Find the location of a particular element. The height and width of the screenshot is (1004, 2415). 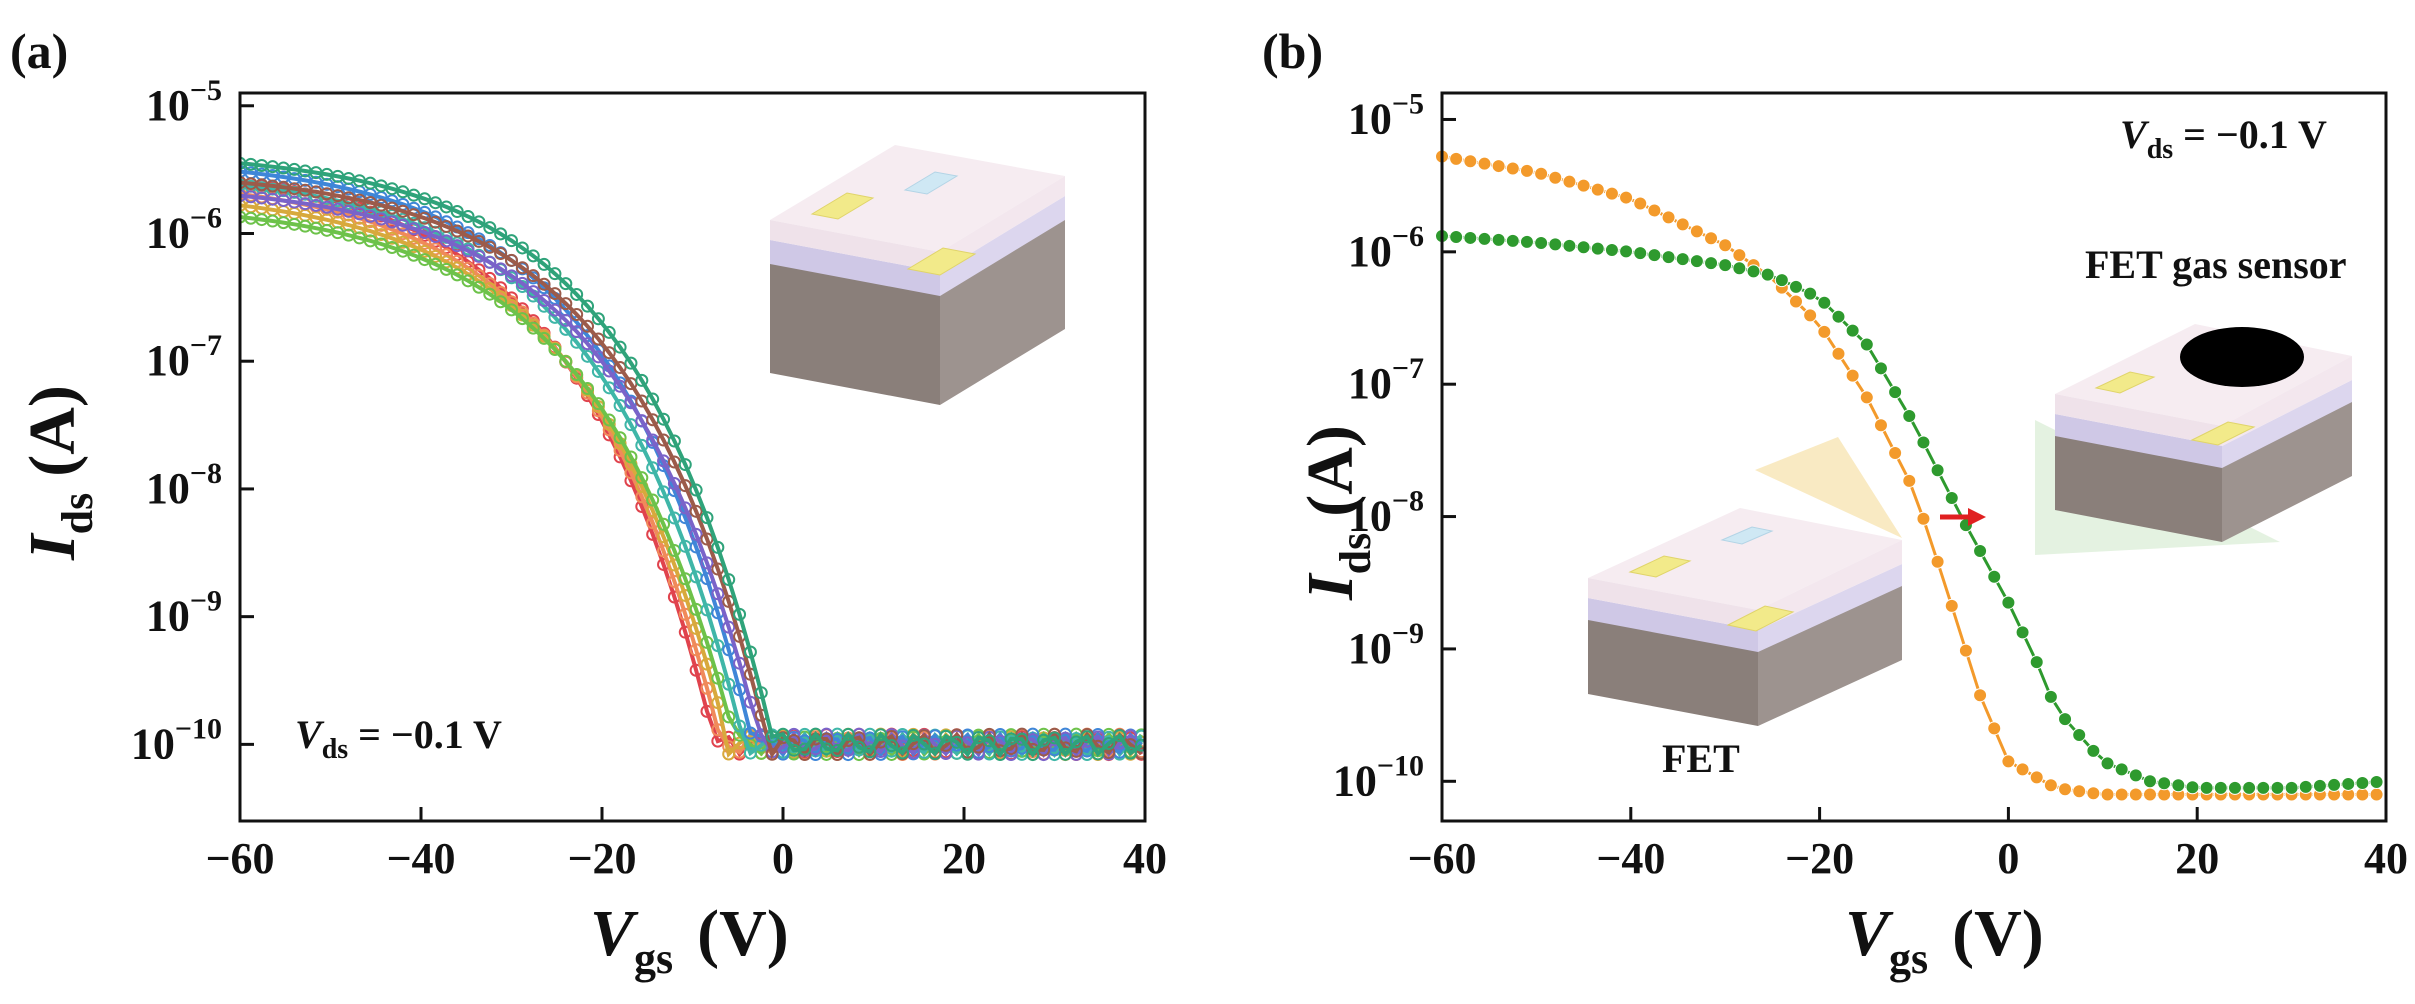

x-tick-label: 40 is located at coordinates (1145, 858).